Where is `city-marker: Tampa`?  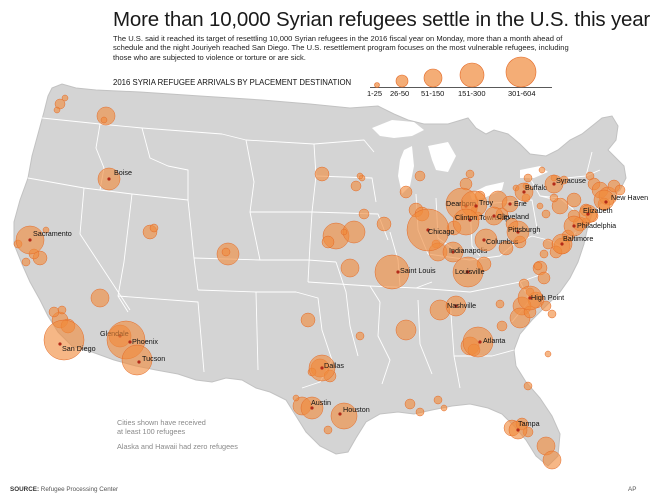
city-marker: Tampa is located at coordinates (524, 429).